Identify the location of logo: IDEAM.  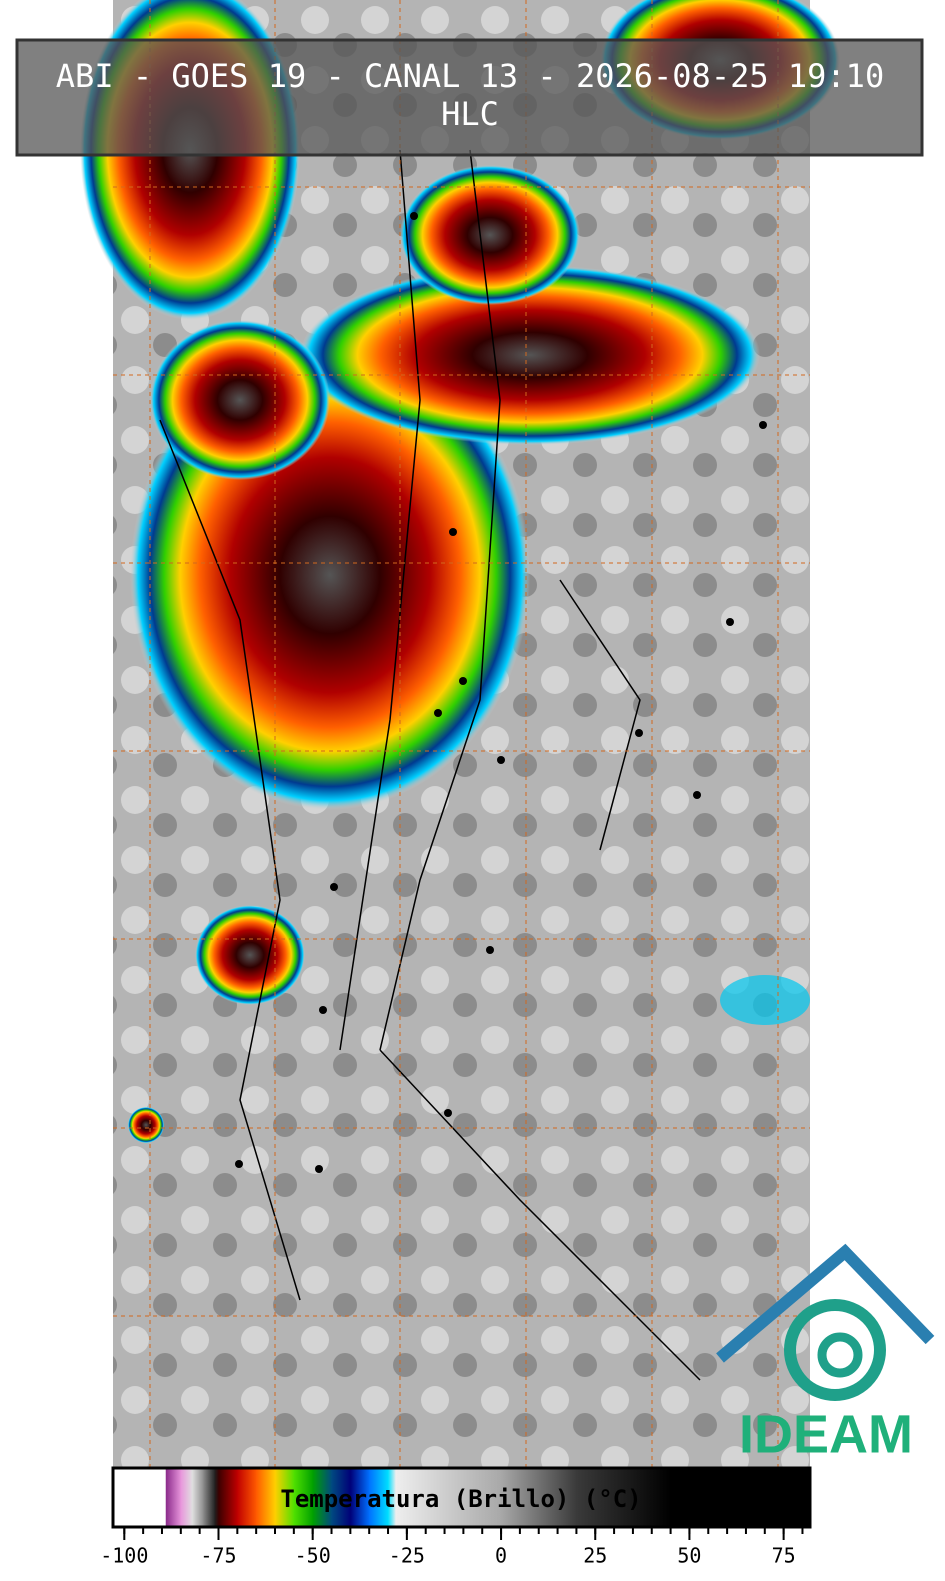
(825, 1353).